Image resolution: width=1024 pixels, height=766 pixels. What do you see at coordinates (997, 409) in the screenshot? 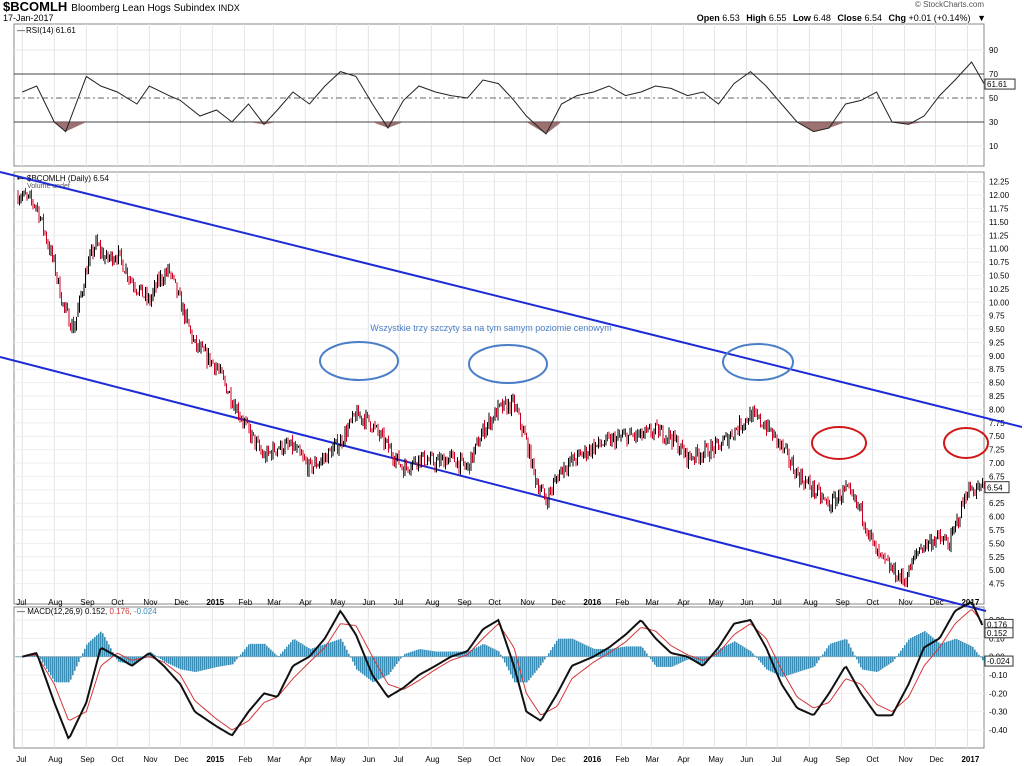
I see `price-y-tick-label: 8.00` at bounding box center [997, 409].